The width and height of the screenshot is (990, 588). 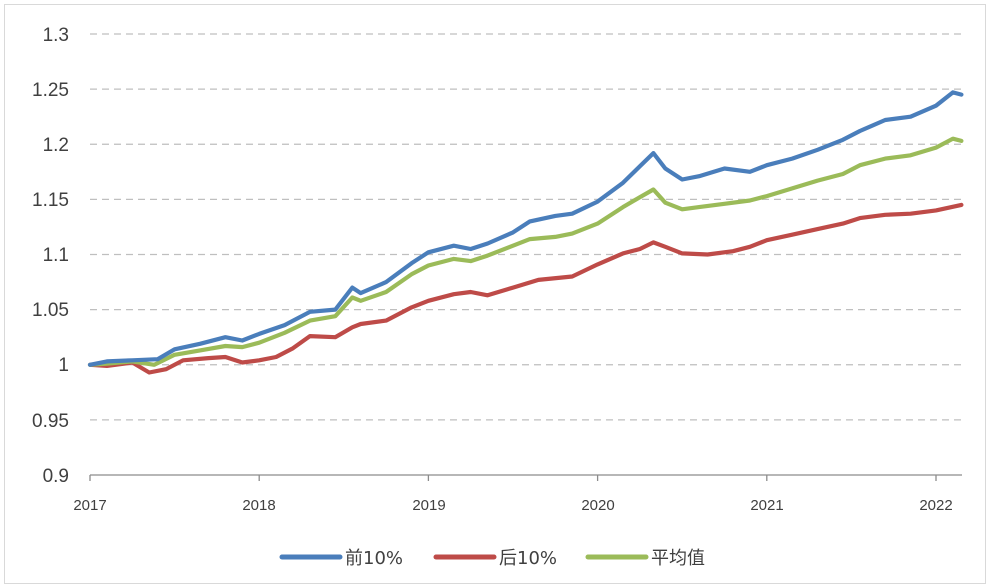 What do you see at coordinates (492, 558) in the screenshot?
I see `legend: 前10% 后10% 平均值` at bounding box center [492, 558].